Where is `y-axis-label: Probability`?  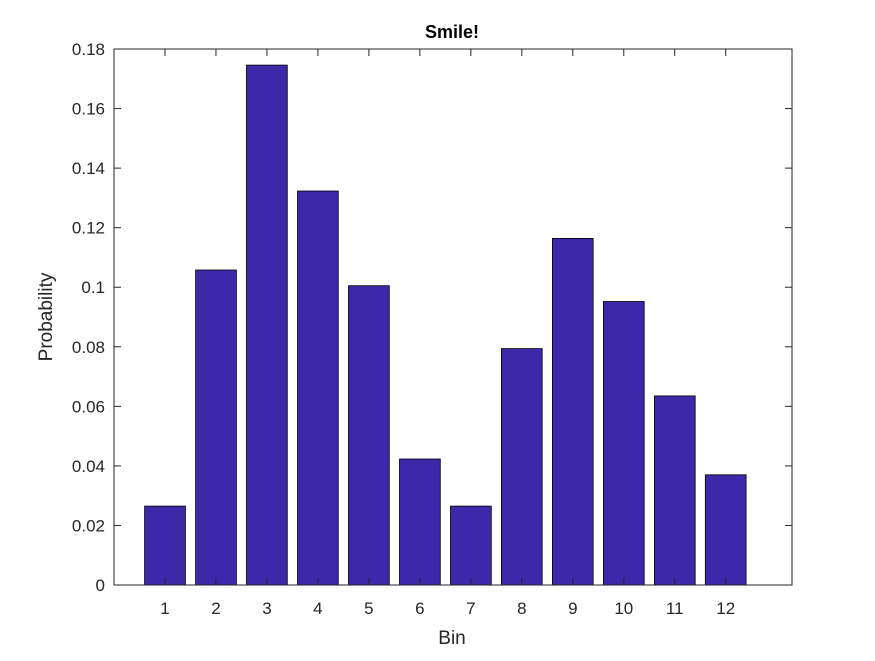 y-axis-label: Probability is located at coordinates (46, 316).